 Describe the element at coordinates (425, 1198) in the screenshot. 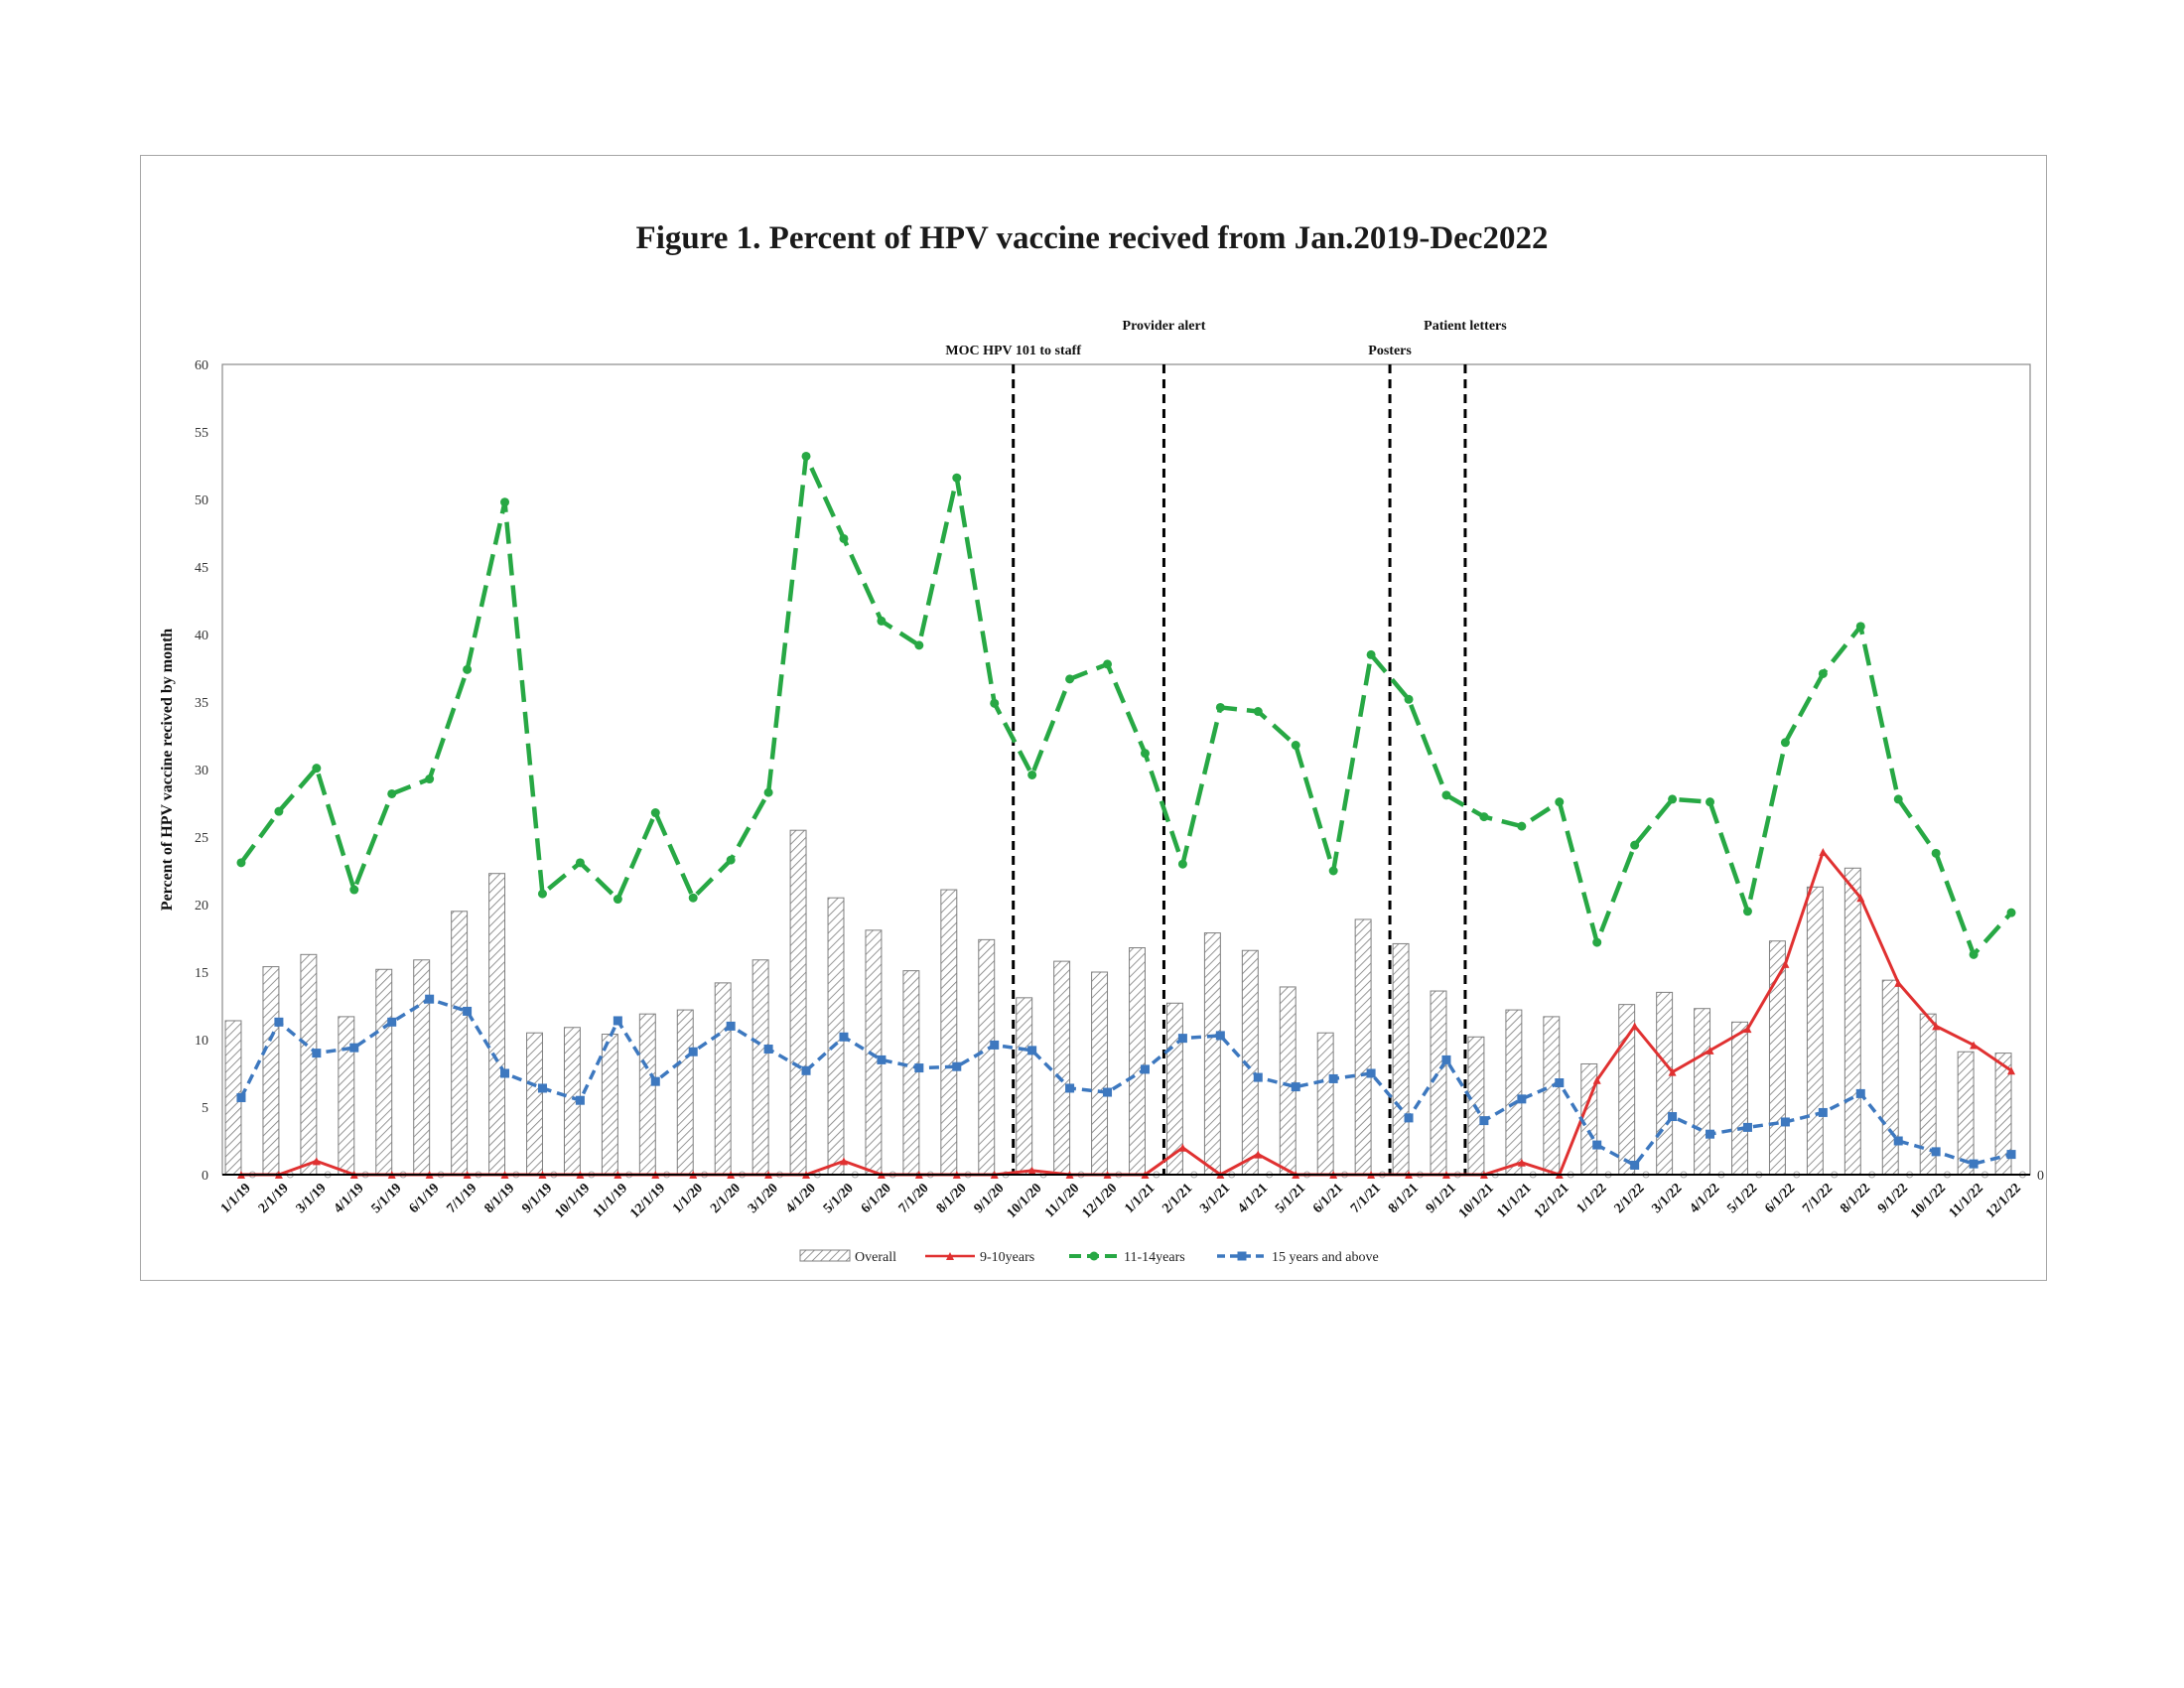

I see `x-tick-label: 6/1/19` at that location.